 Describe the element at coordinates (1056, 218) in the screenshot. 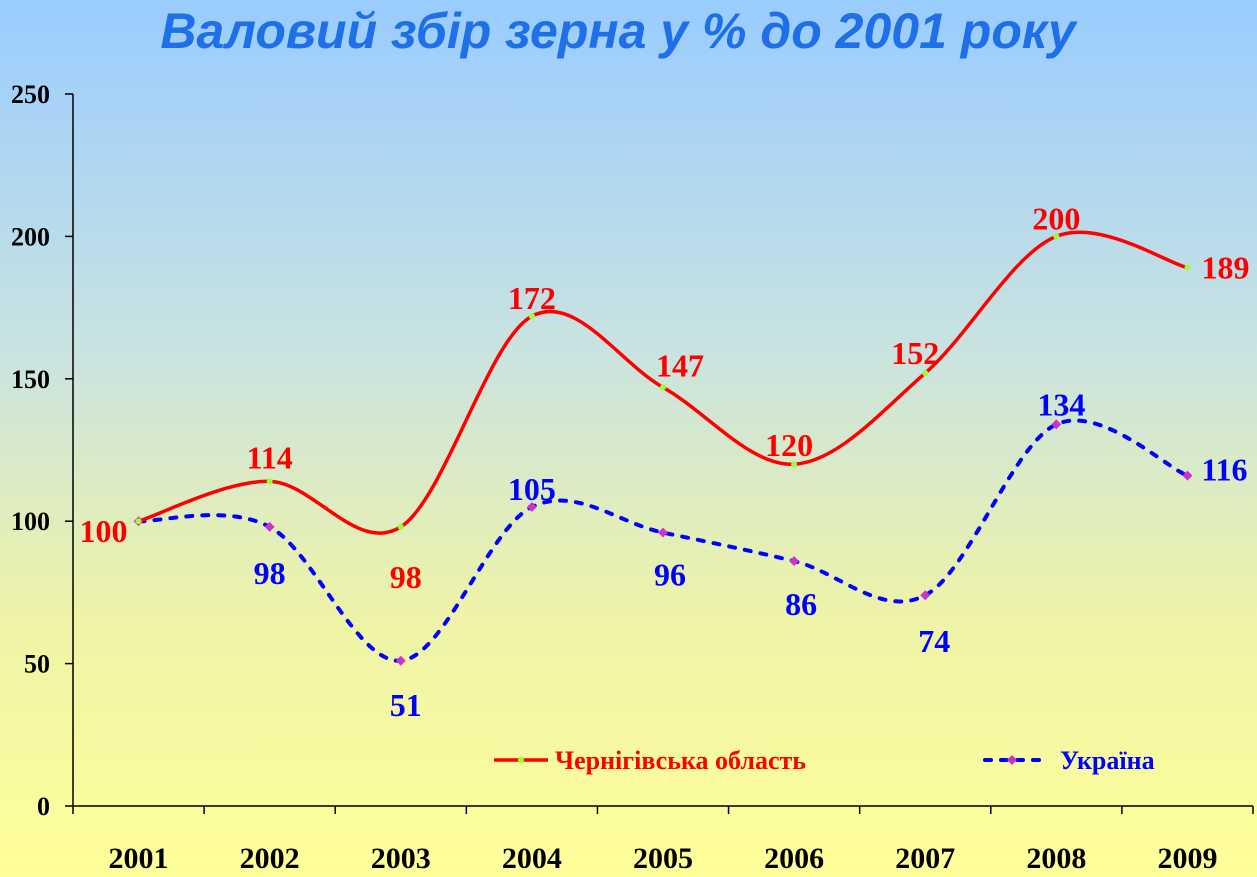

I see `data-label: 200` at that location.